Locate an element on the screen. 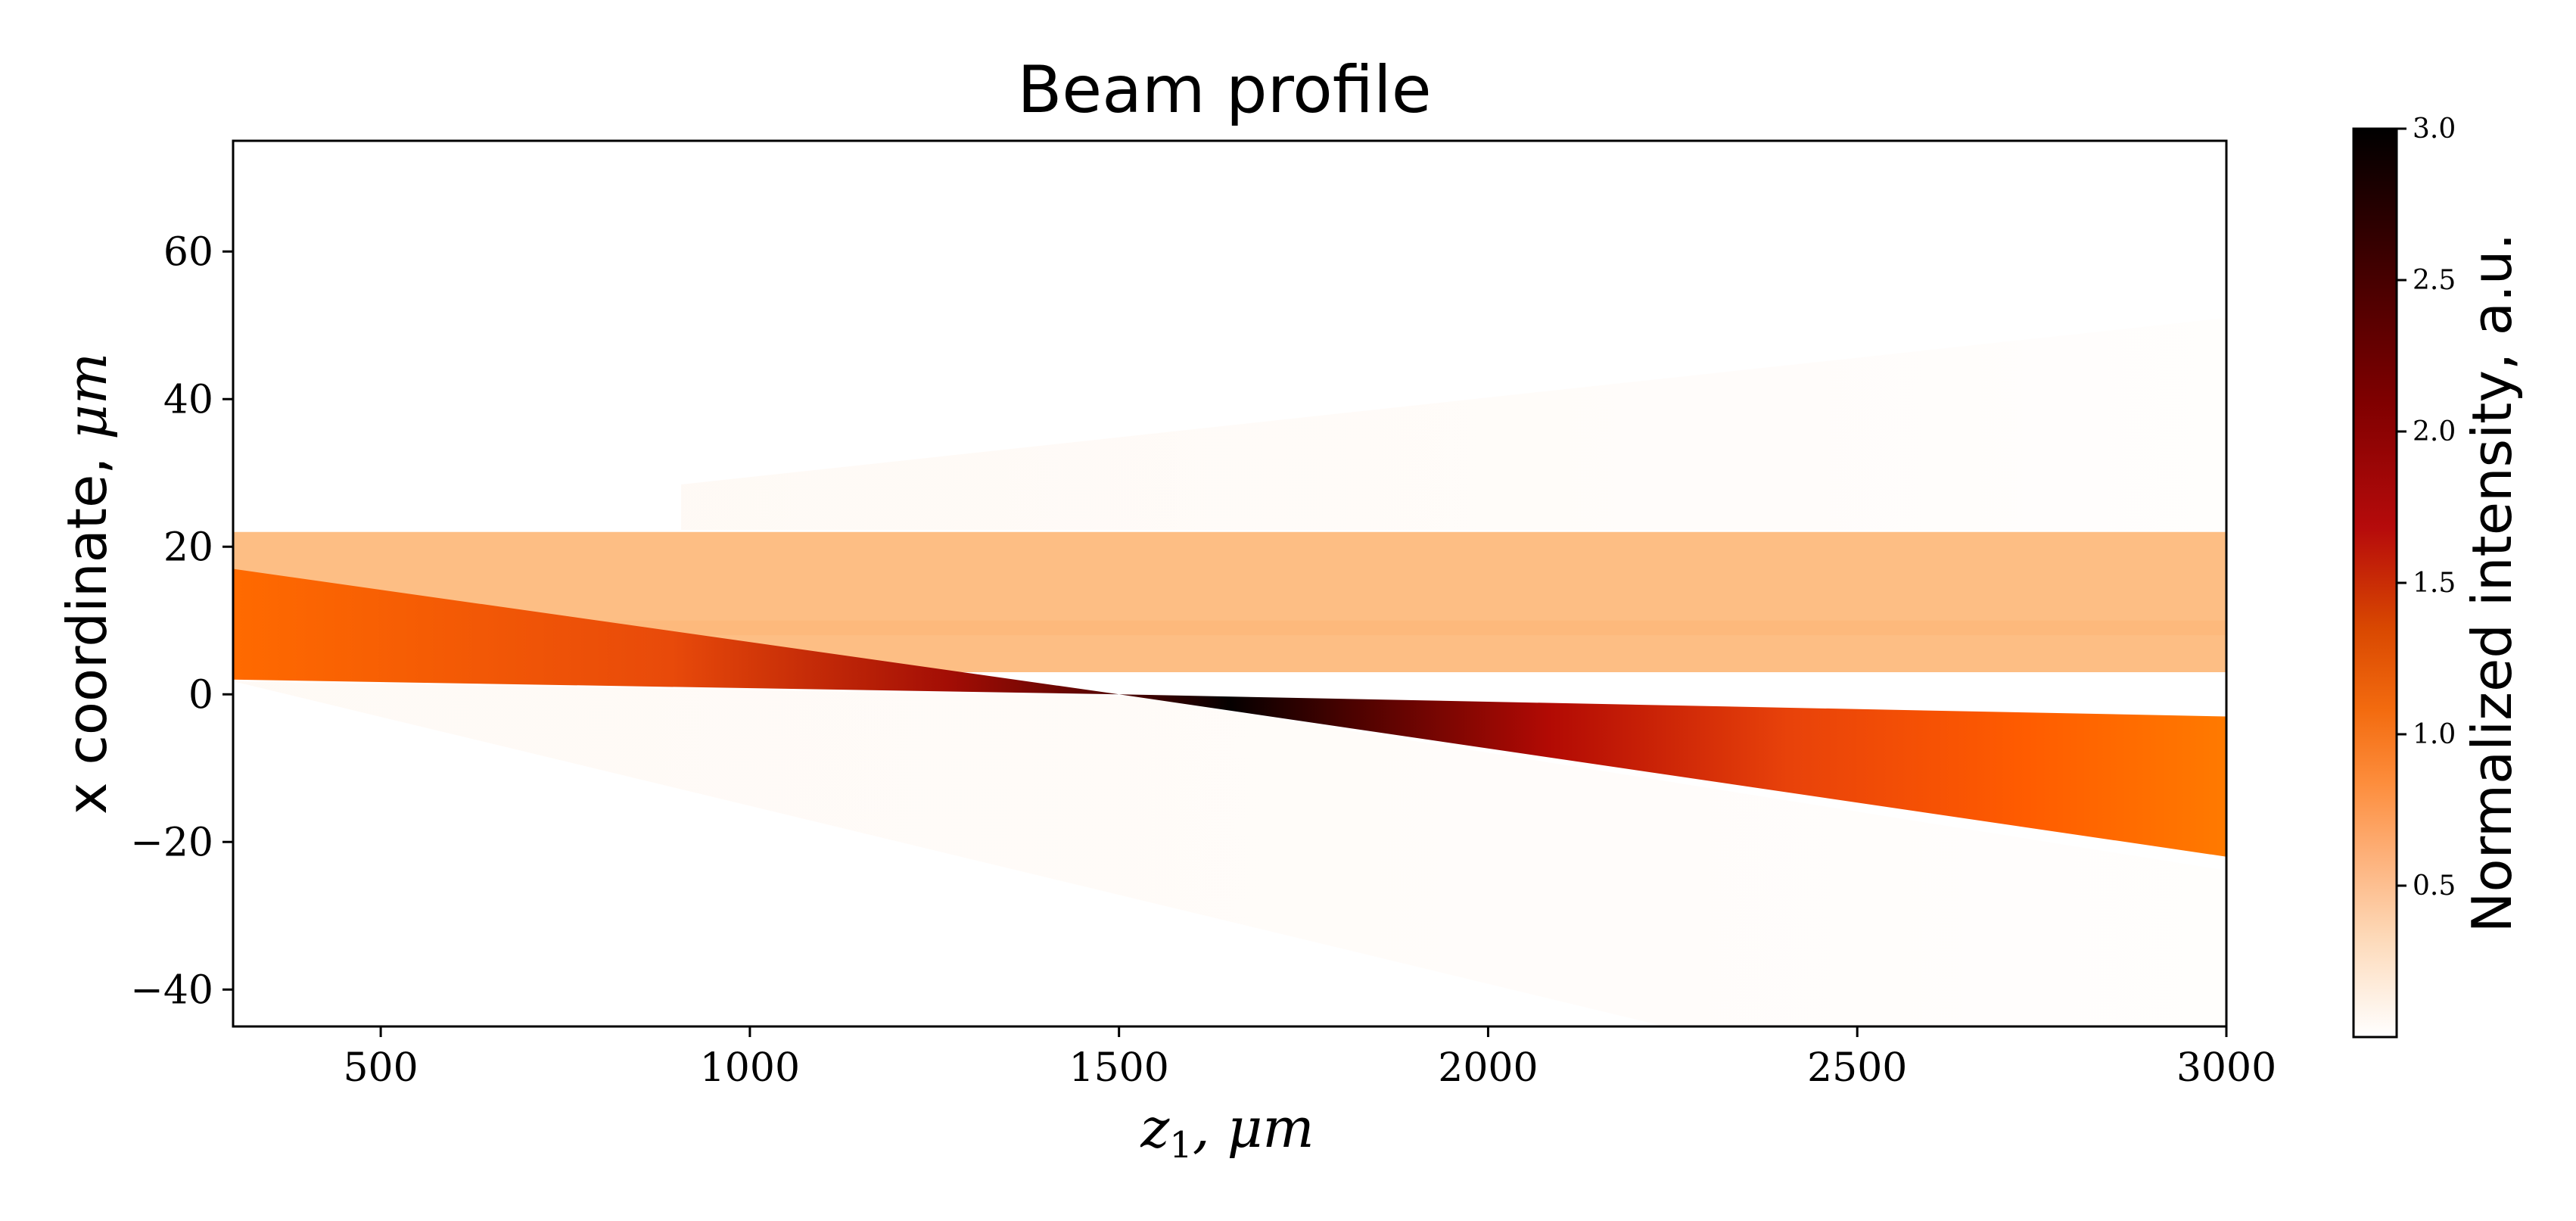  x-axis: 500 1000 1500 2000 2500 3000 is located at coordinates (1309, 1059).